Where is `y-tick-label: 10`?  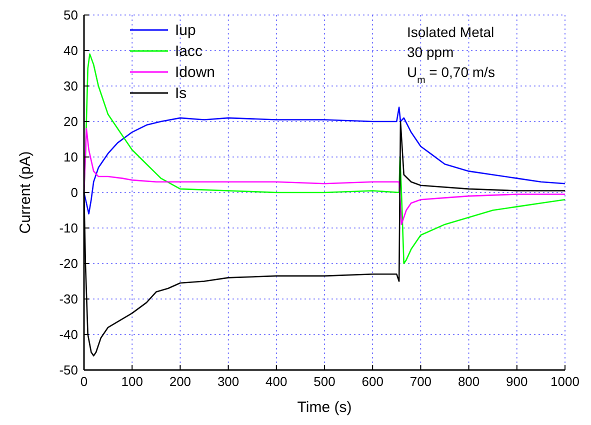
y-tick-label: 10 is located at coordinates (71, 157).